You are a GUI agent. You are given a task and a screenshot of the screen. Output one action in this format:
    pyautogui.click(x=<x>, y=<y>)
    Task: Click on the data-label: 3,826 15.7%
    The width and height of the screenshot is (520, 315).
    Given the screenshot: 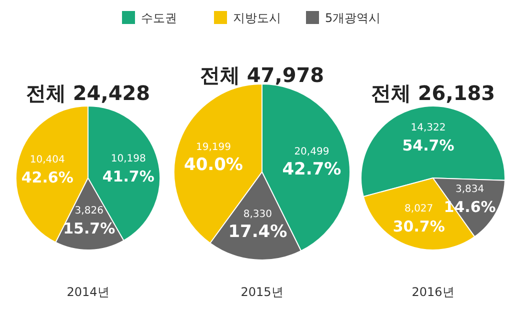 What is the action you would take?
    pyautogui.click(x=89, y=222)
    